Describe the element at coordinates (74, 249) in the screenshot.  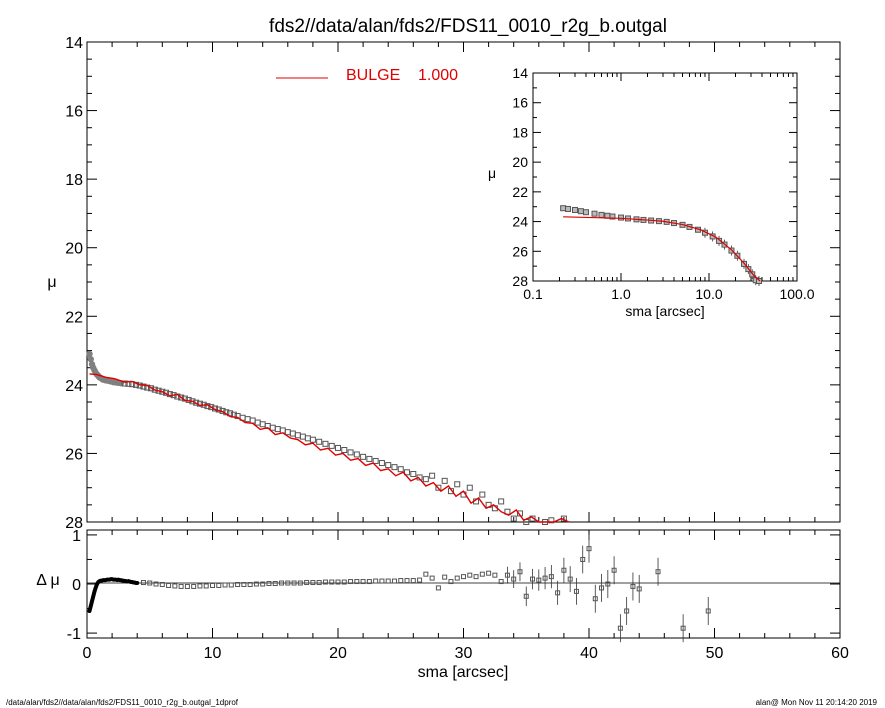
I see `main-y-tick-label: 20` at that location.